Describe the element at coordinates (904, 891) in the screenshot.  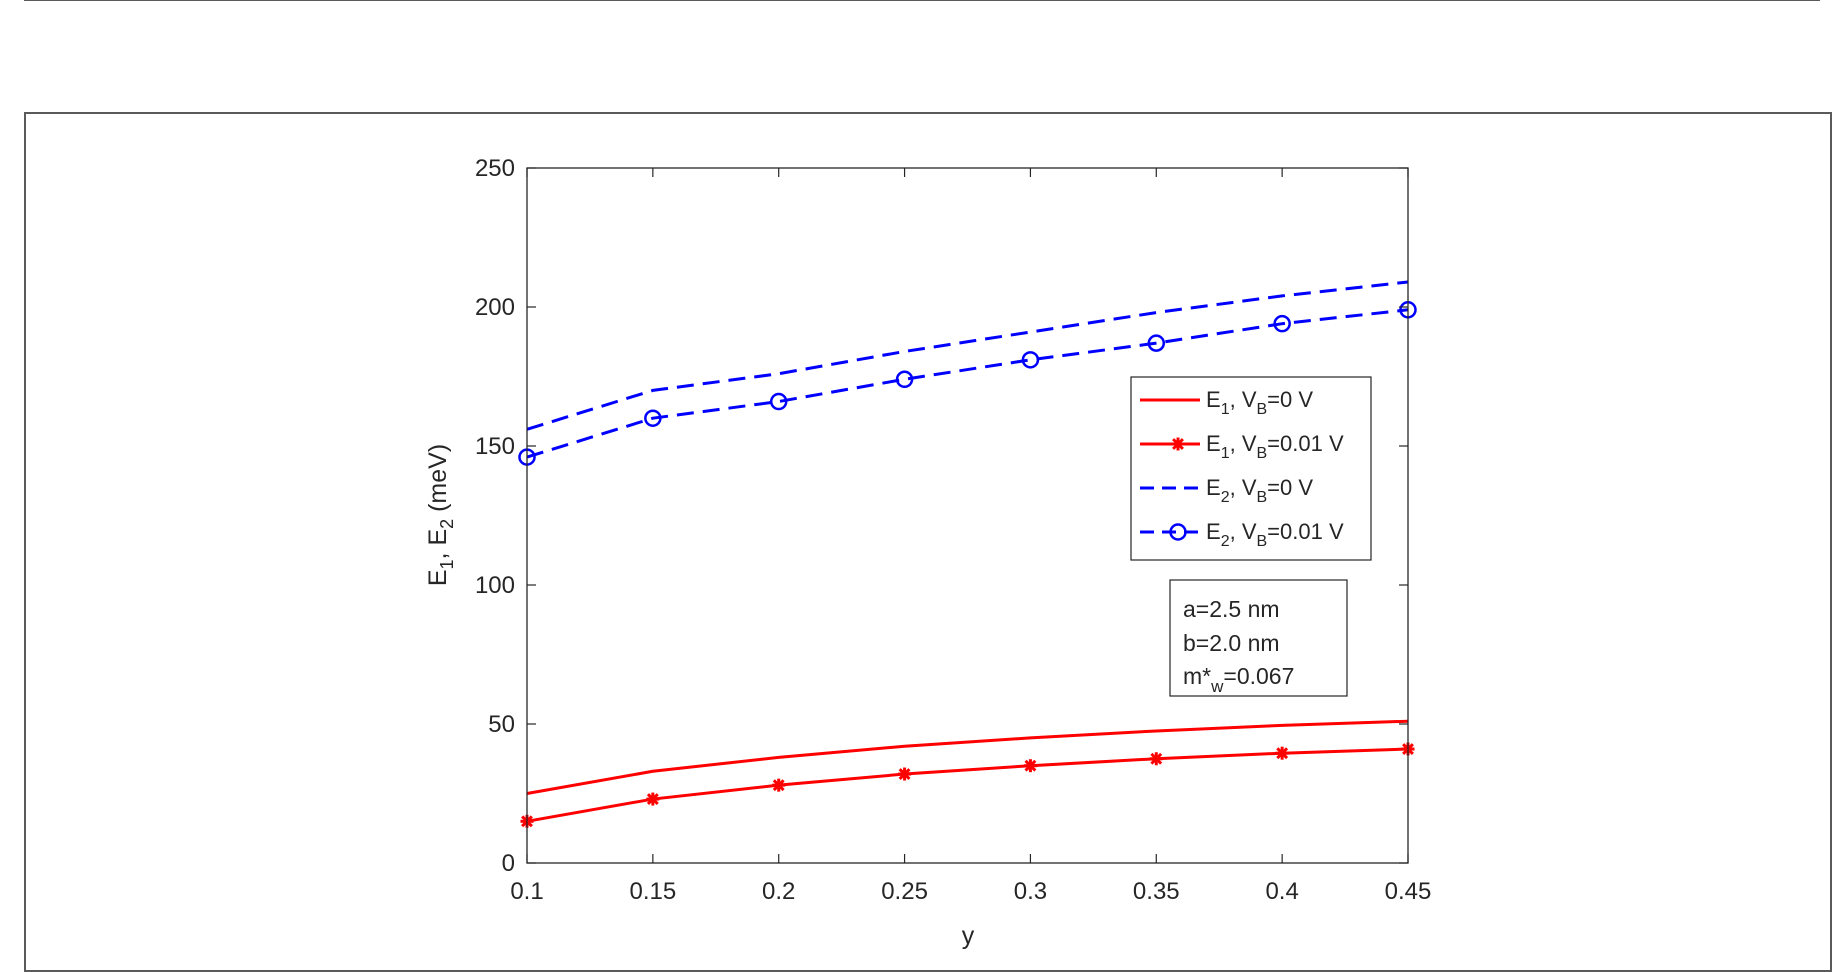
I see `x-tick-label: 0.25` at that location.